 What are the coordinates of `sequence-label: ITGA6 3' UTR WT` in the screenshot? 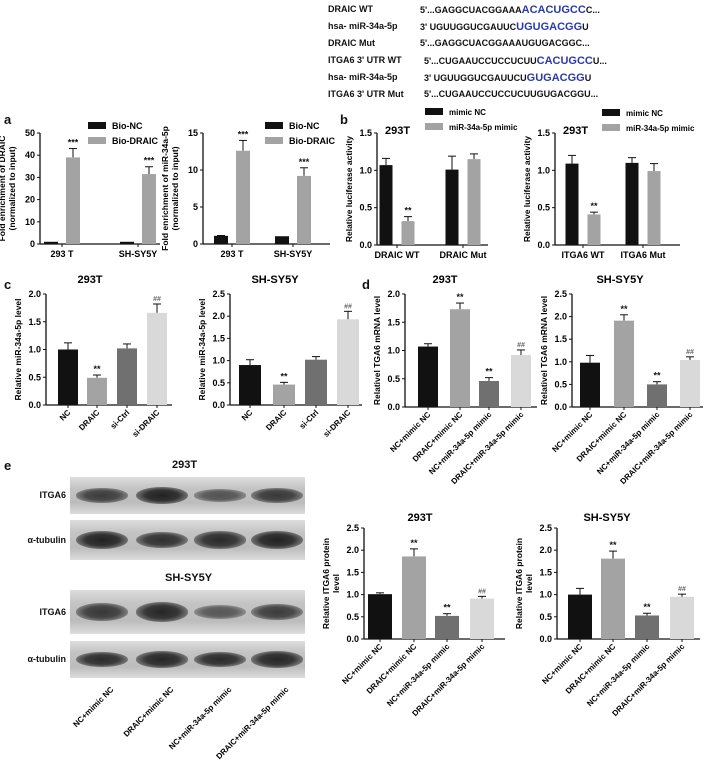 It's located at (365, 60).